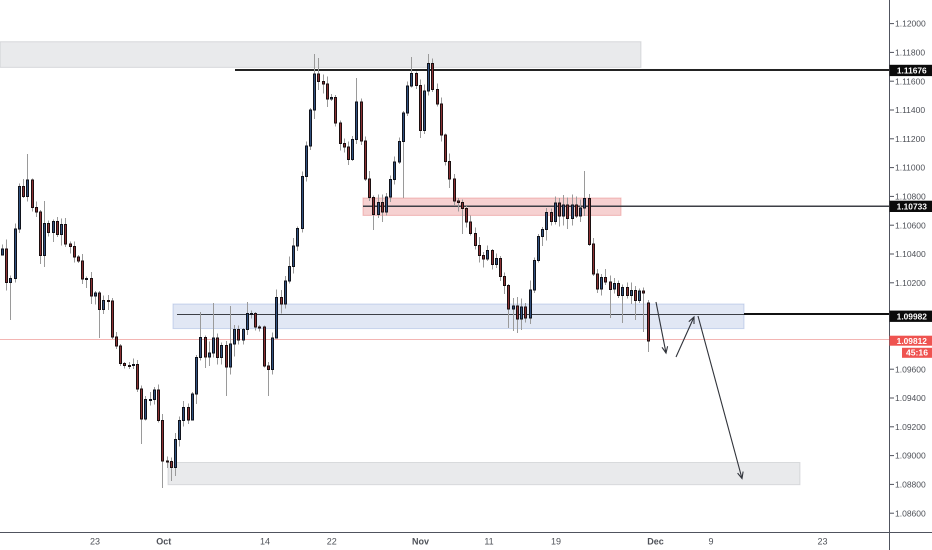 The width and height of the screenshot is (932, 550). Describe the element at coordinates (910, 81) in the screenshot. I see `svg-text: 1.11600` at that location.